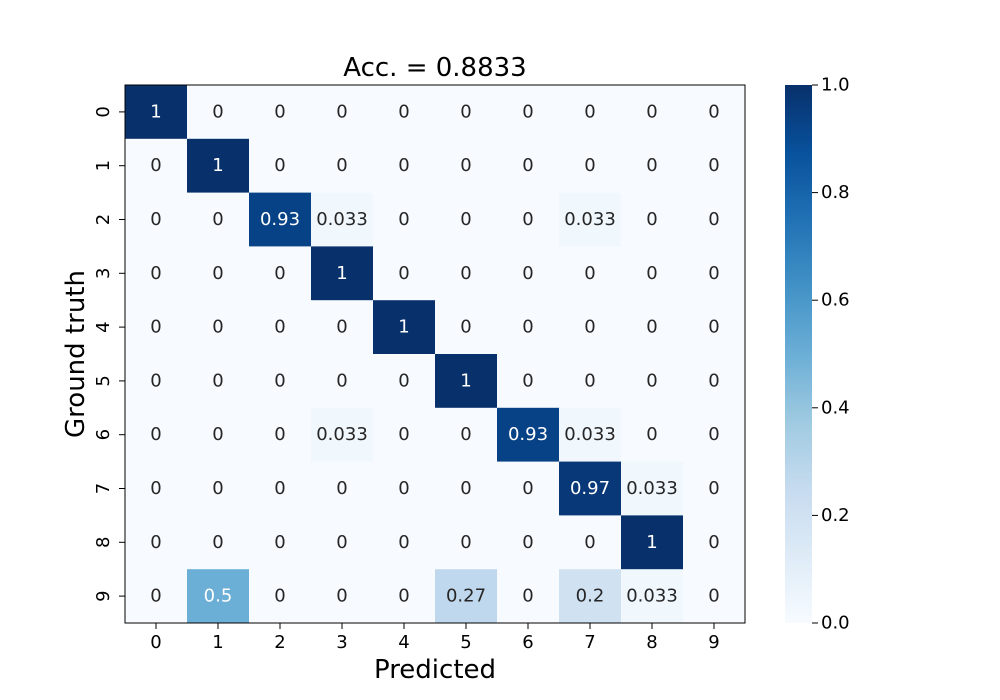 This screenshot has width=1000, height=700. Describe the element at coordinates (103, 434) in the screenshot. I see `y-tick-label: 6` at that location.